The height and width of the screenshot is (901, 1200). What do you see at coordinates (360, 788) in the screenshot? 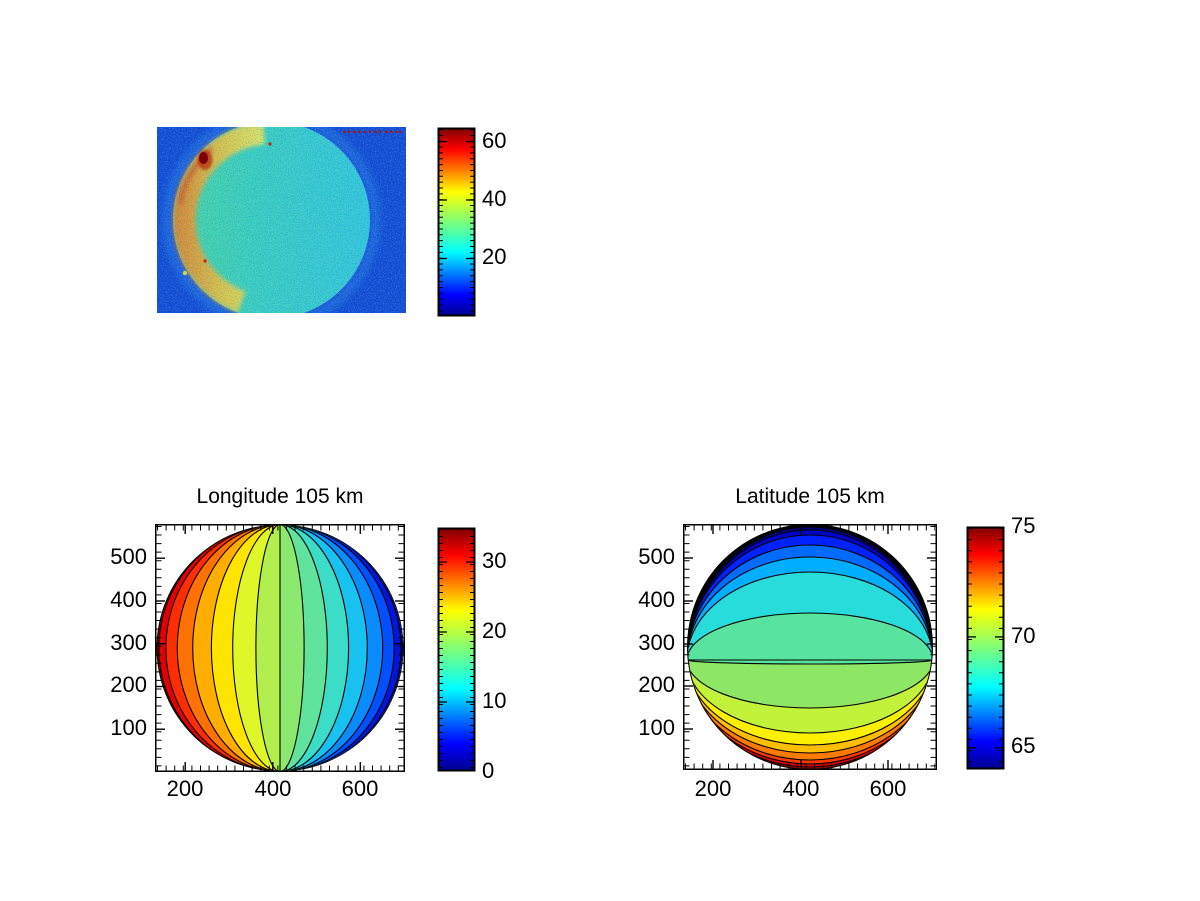
I see `lon-xtick-600: 600` at bounding box center [360, 788].